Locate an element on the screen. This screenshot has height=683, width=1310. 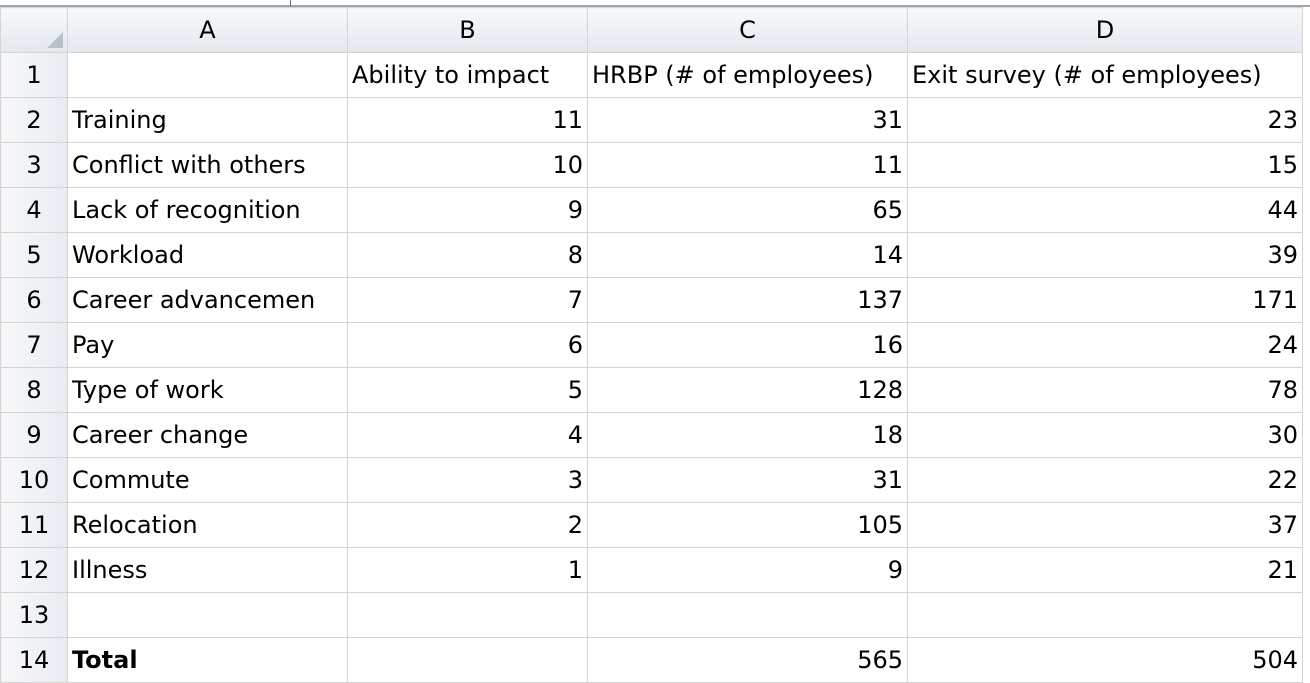
cell-b-9: 4 is located at coordinates (467, 435).